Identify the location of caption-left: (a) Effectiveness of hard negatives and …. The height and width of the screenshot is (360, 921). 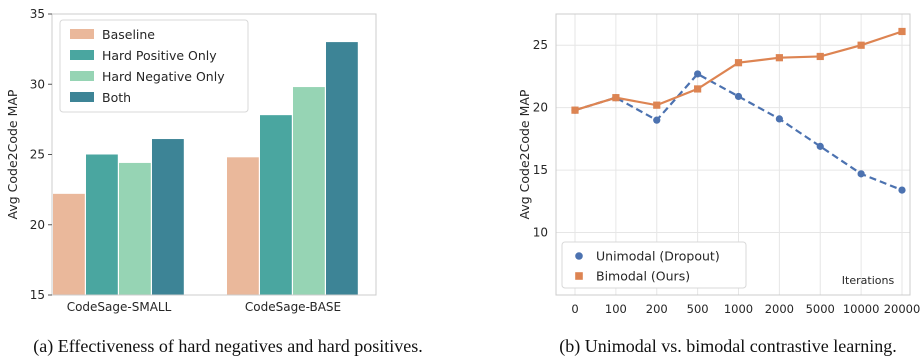
(228, 346).